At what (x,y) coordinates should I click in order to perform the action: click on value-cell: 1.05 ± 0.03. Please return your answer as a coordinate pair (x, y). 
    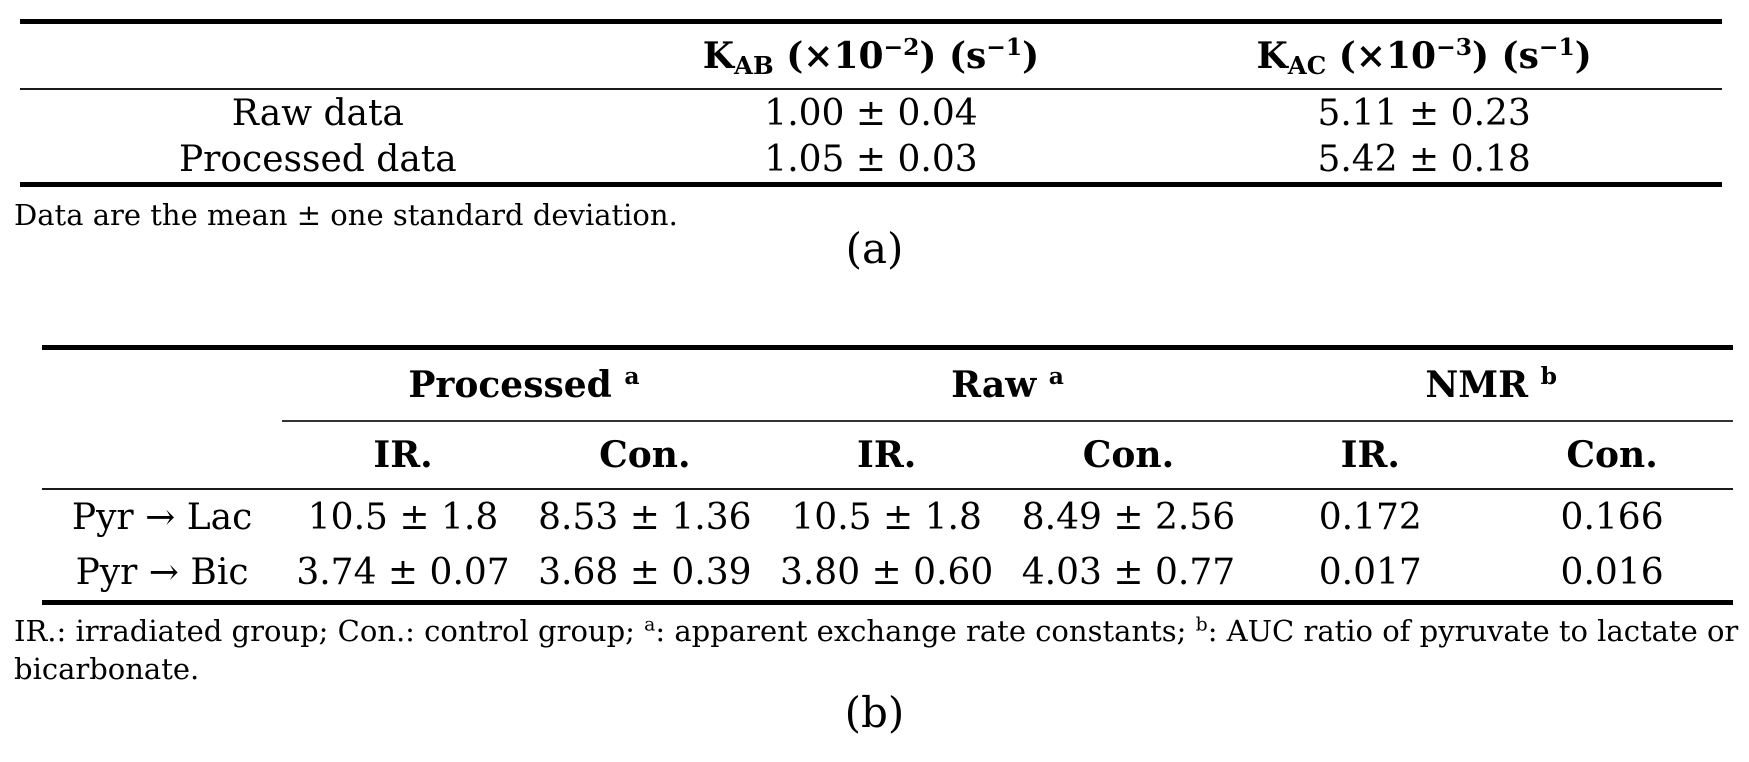
    Looking at the image, I should click on (871, 159).